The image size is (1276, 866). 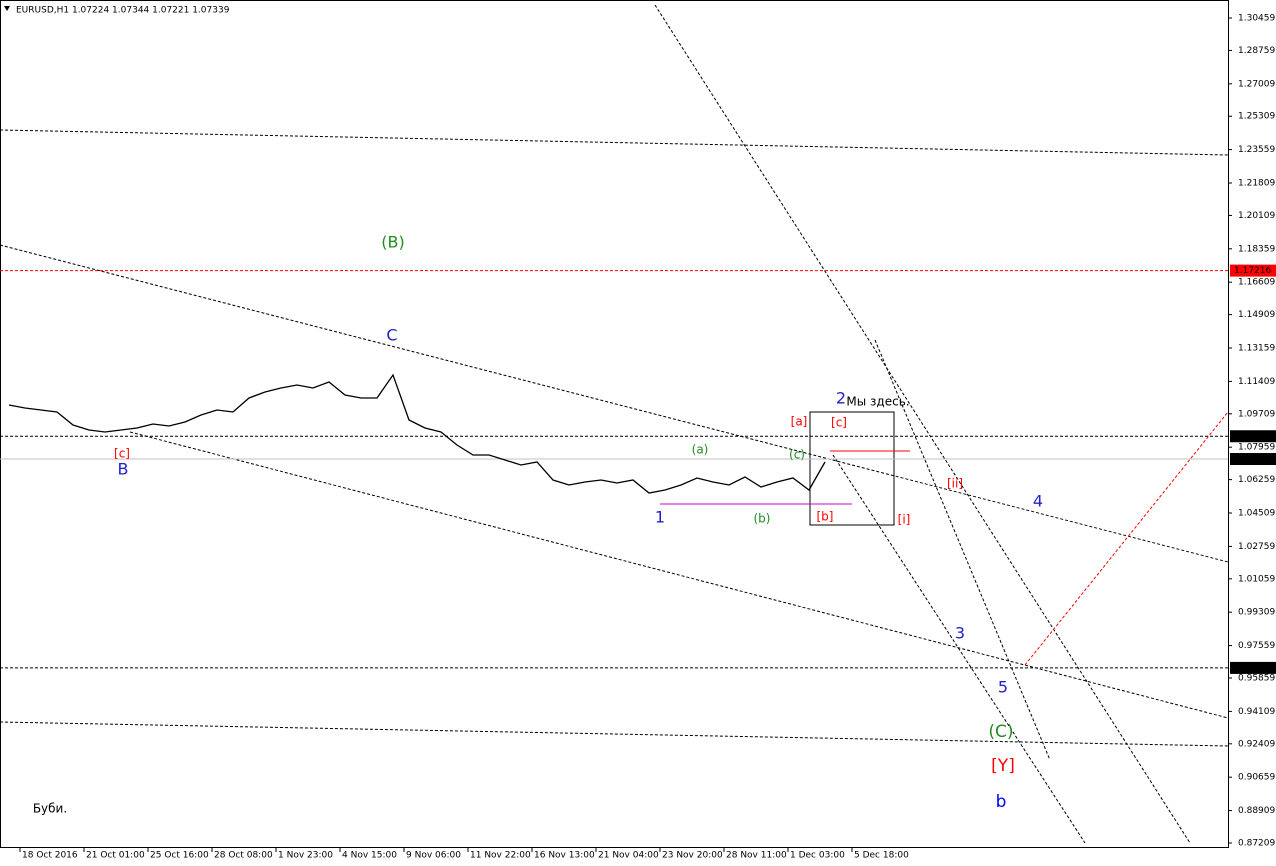 What do you see at coordinates (1256, 84) in the screenshot?
I see `y-tick-label: 1.27009` at bounding box center [1256, 84].